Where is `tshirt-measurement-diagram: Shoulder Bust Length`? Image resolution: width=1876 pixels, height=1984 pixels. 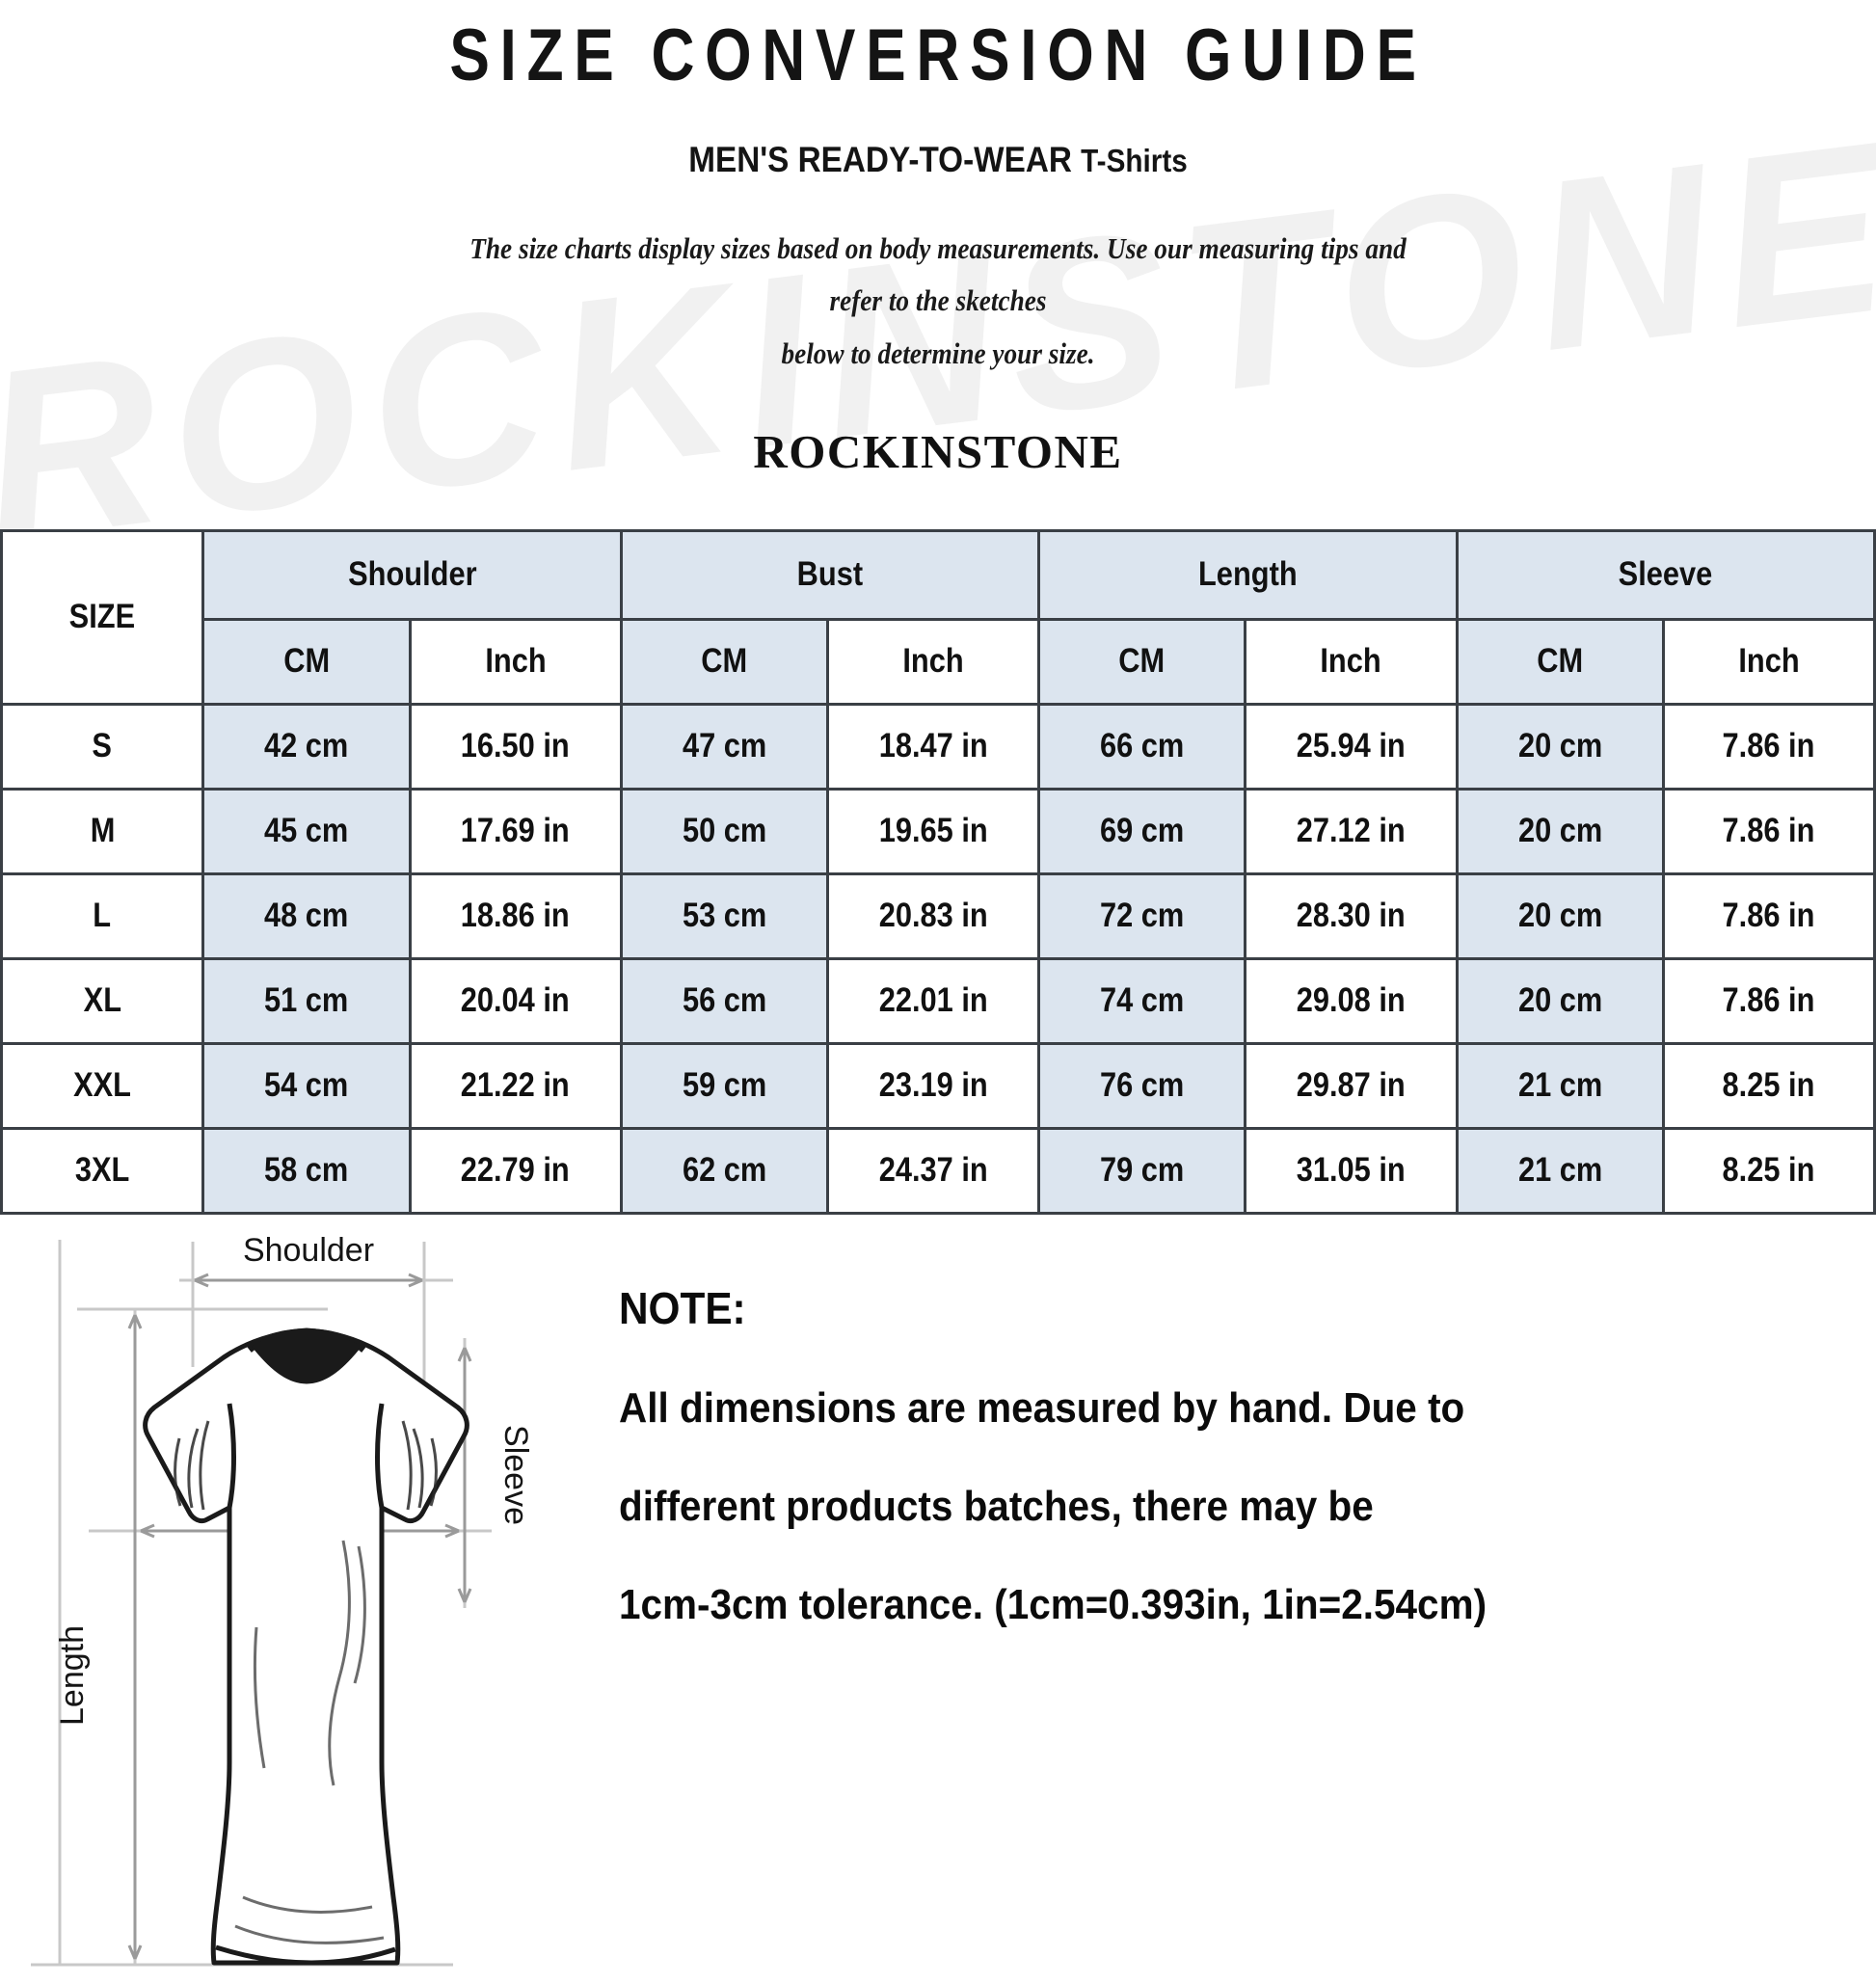 tshirt-measurement-diagram: Shoulder Bust Length is located at coordinates (299, 1603).